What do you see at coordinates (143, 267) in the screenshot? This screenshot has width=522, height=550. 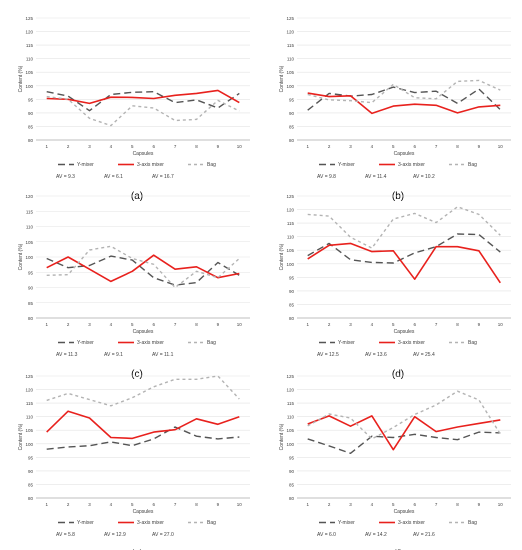 I see `series-line-bag` at bounding box center [143, 267].